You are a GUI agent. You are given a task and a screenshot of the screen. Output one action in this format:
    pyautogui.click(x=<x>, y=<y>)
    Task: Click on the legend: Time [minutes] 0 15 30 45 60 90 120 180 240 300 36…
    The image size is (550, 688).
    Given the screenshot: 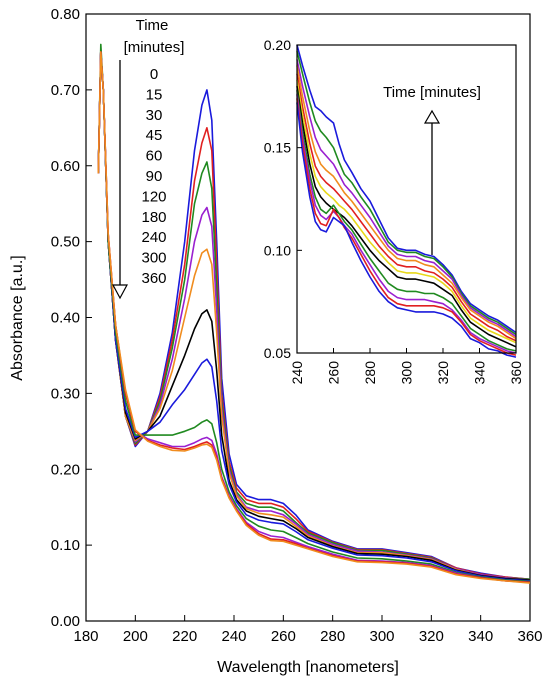 What is the action you would take?
    pyautogui.click(x=148, y=158)
    